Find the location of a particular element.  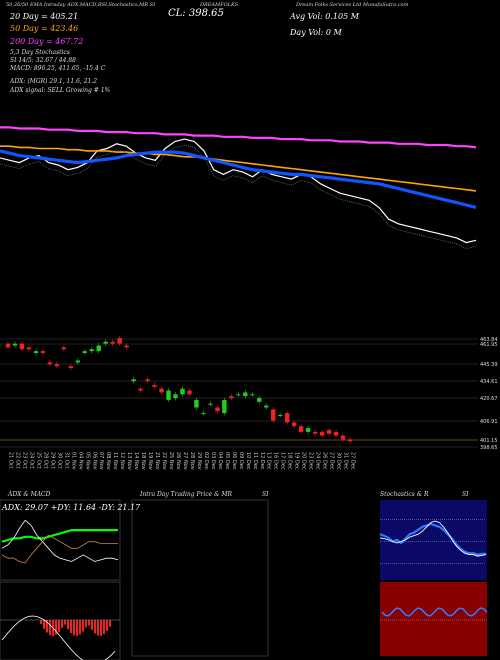

ticker-label: DREAMFOLKS is located at coordinates (219, 5).